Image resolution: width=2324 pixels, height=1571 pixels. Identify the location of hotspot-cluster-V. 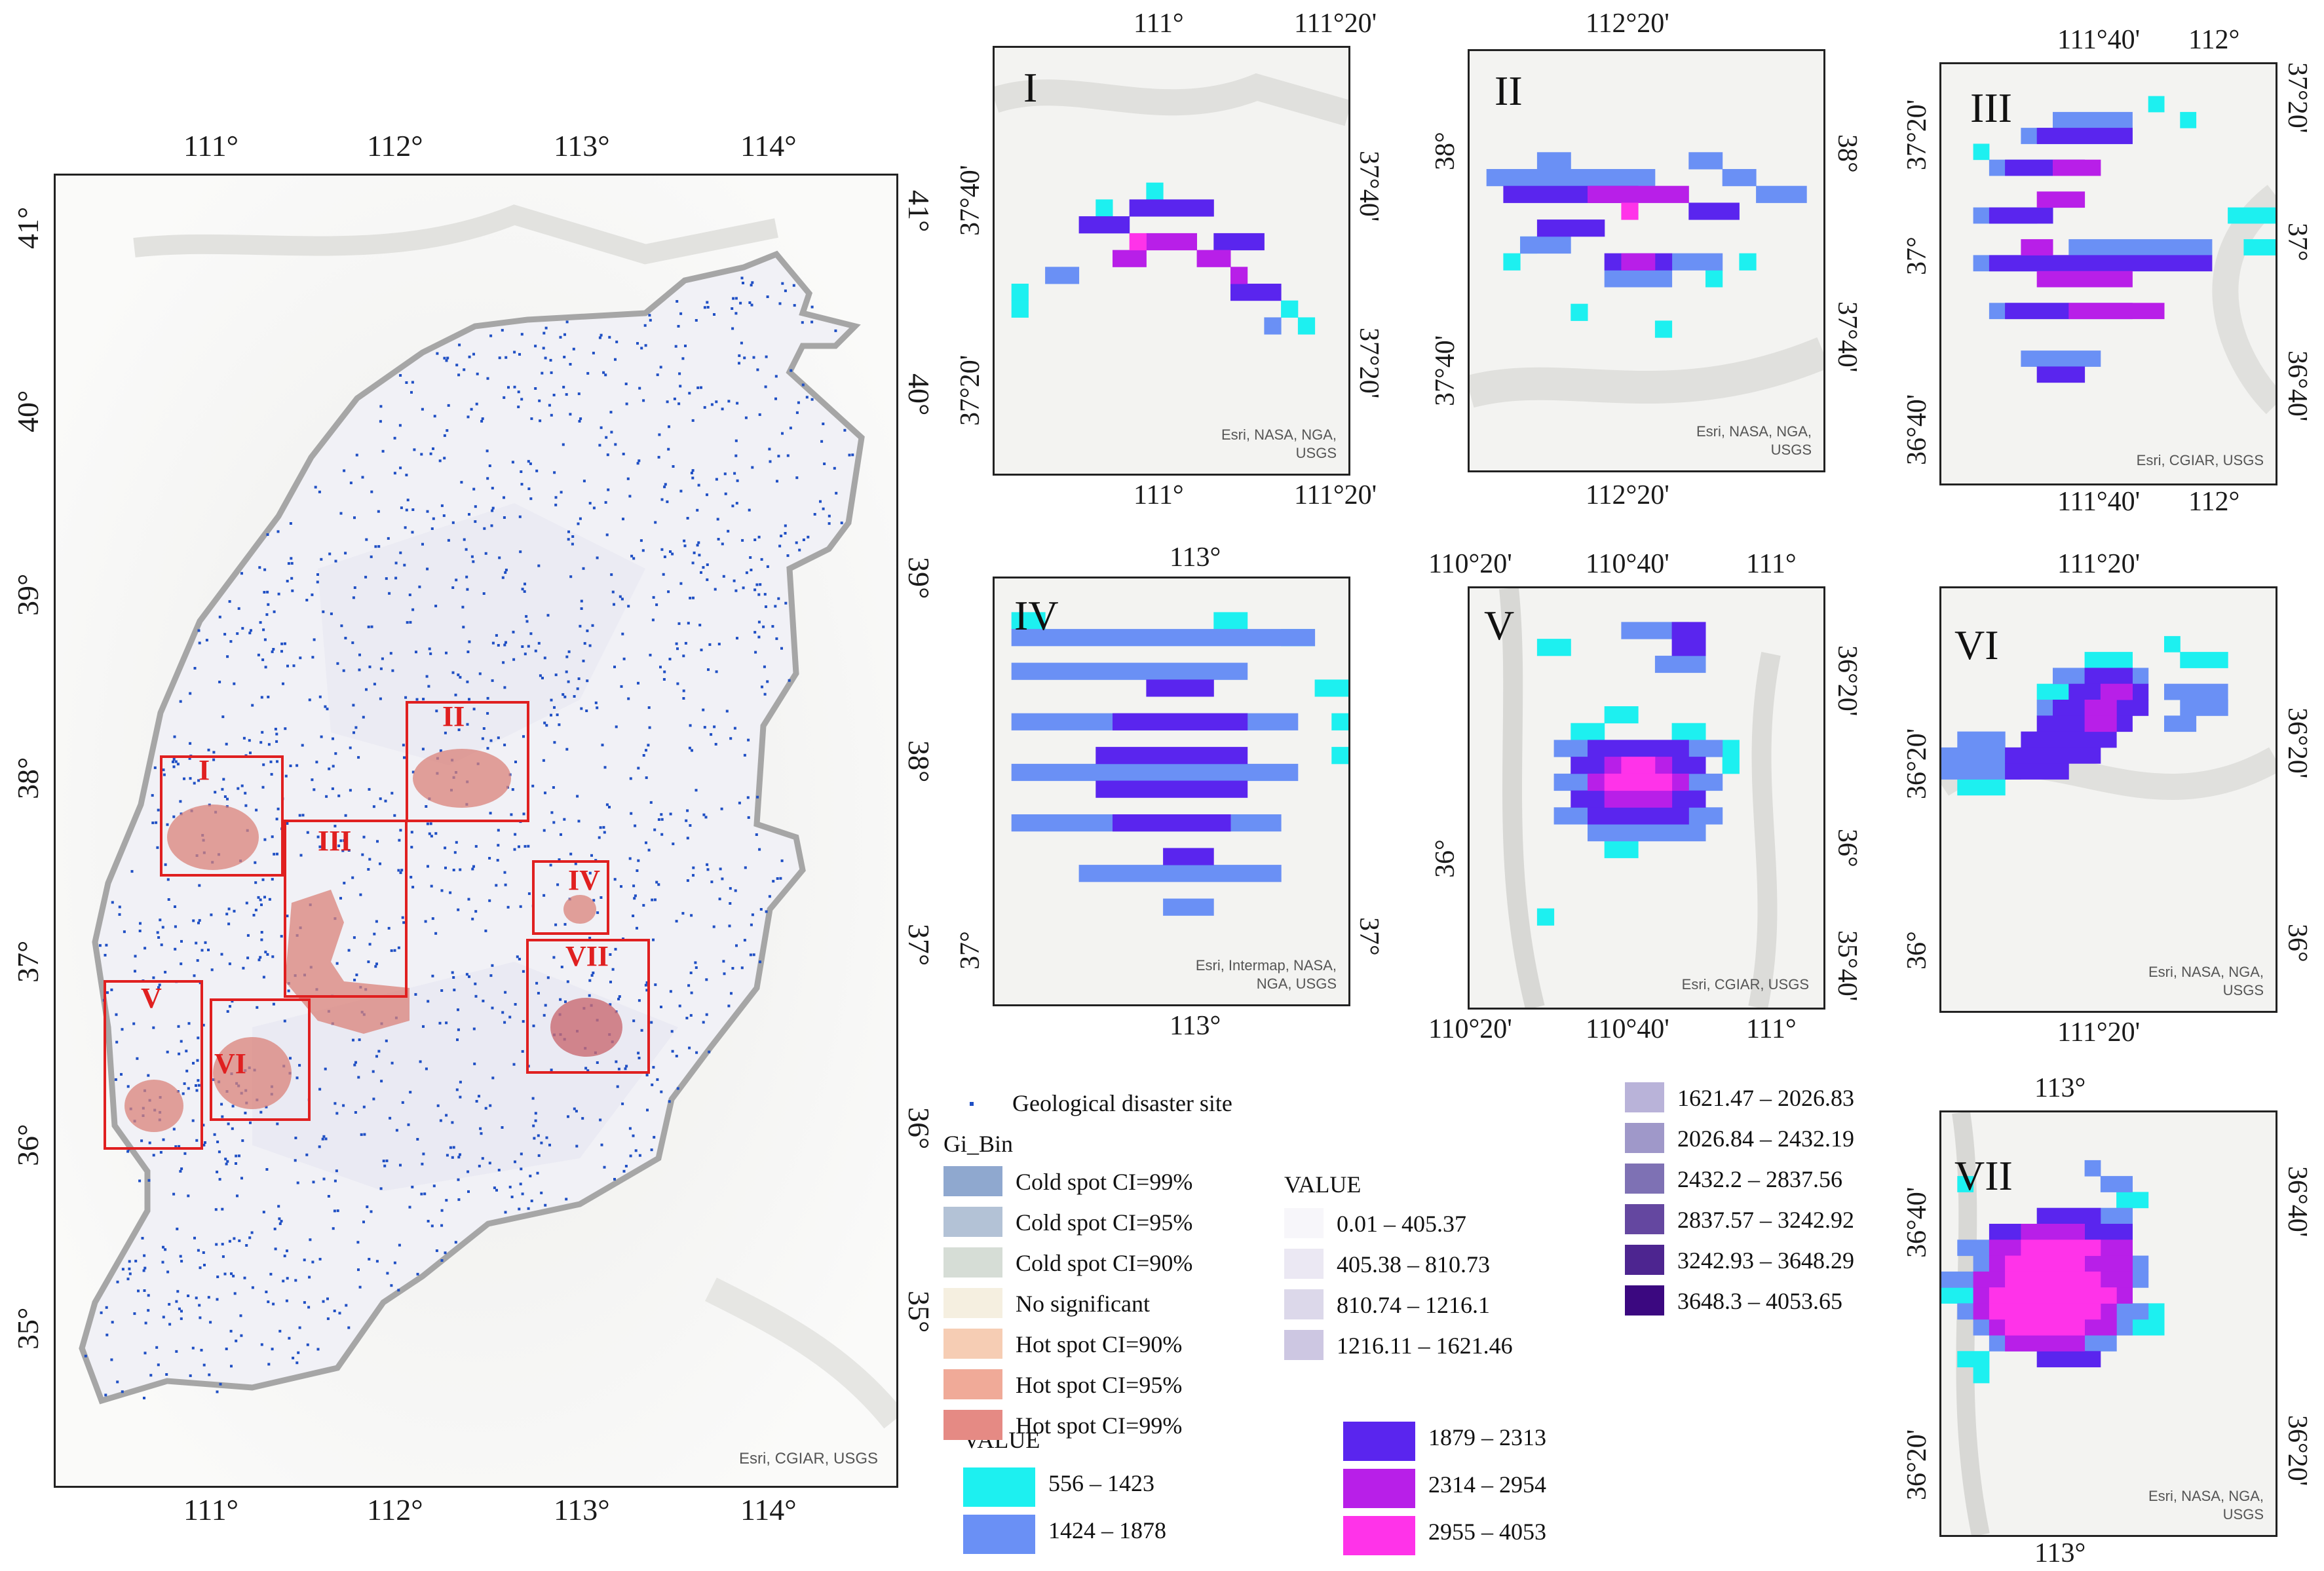
(154, 1106).